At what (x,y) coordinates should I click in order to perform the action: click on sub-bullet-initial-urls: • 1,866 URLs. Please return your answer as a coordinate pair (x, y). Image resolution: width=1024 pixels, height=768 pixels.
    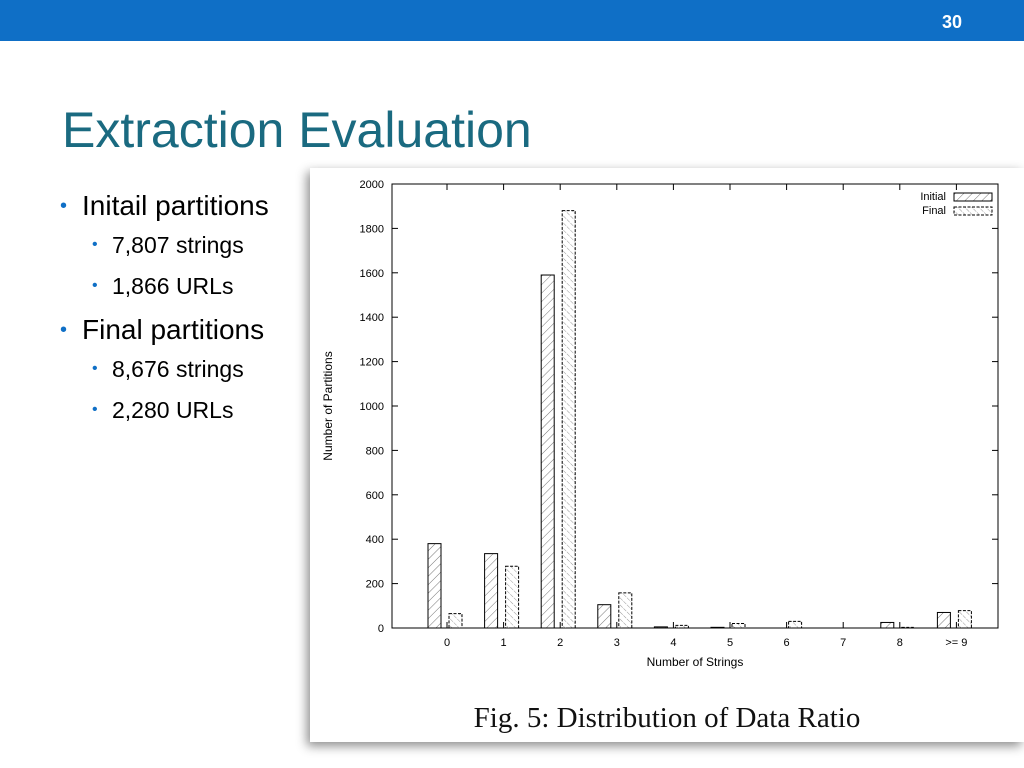
    Looking at the image, I should click on (206, 286).